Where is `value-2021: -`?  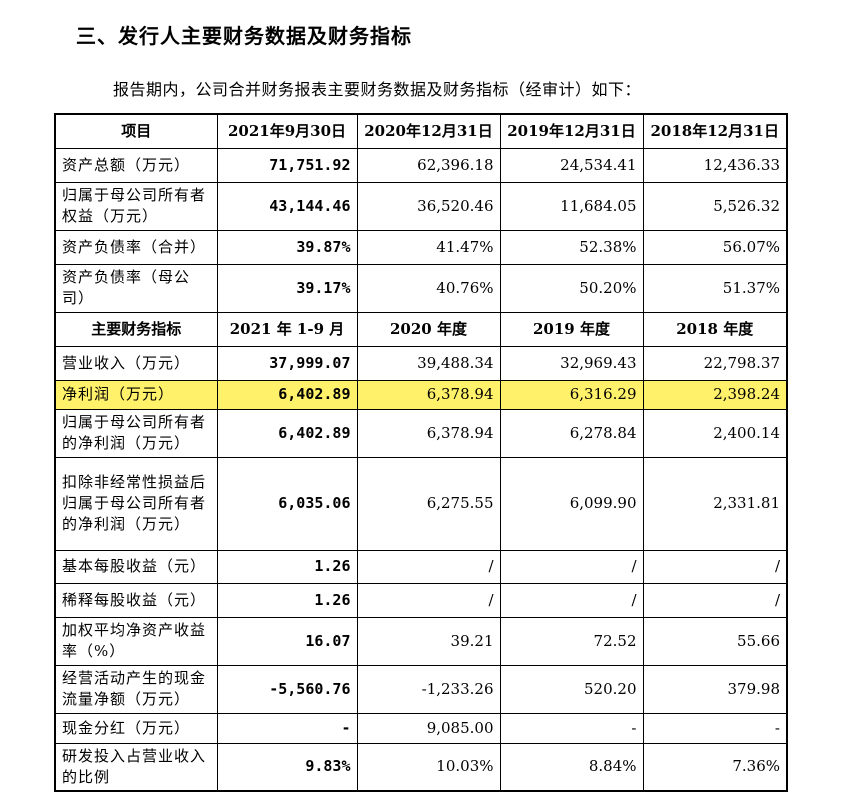
value-2021: - is located at coordinates (287, 728).